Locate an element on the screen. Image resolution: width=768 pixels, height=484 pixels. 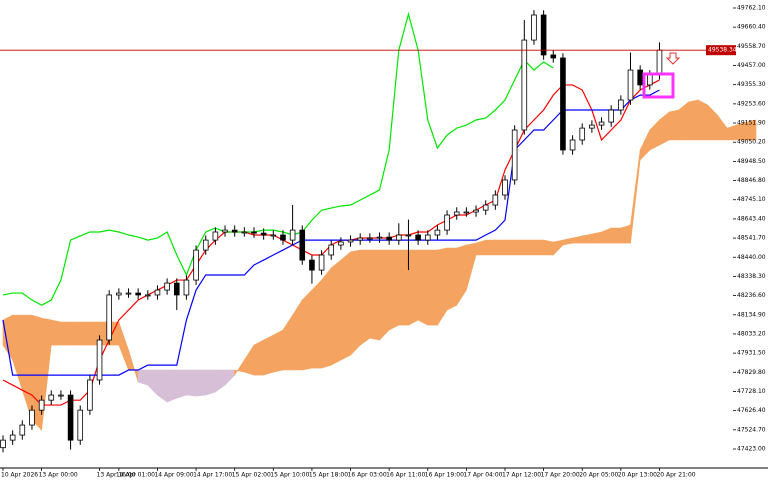
y-tick-label: 47524.70 is located at coordinates (751, 429).